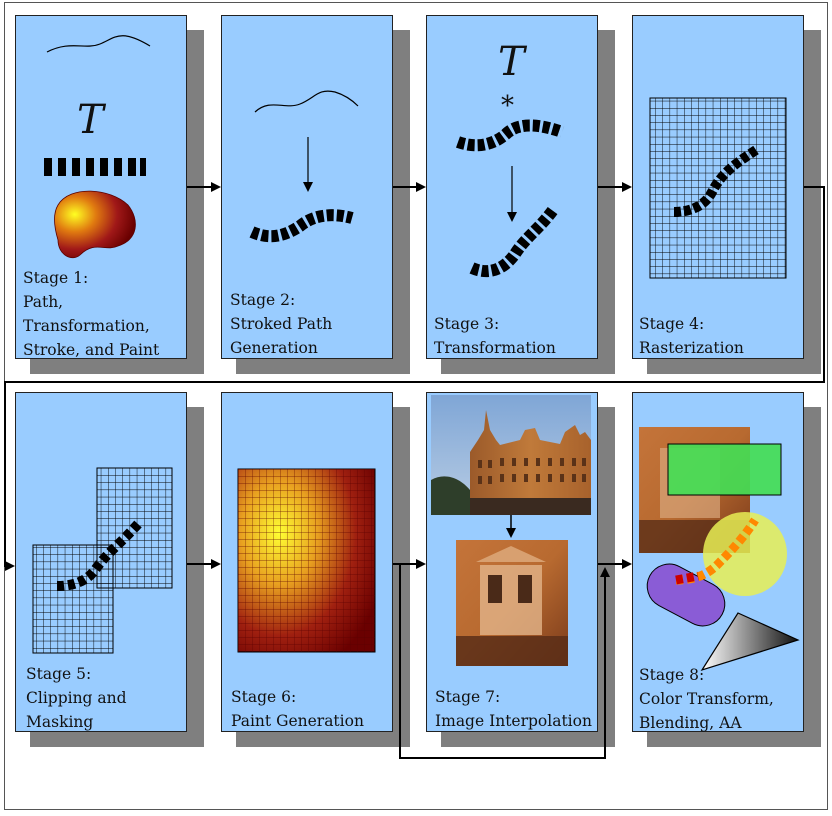  I want to click on stage-3-stroked-path, so click(510, 135).